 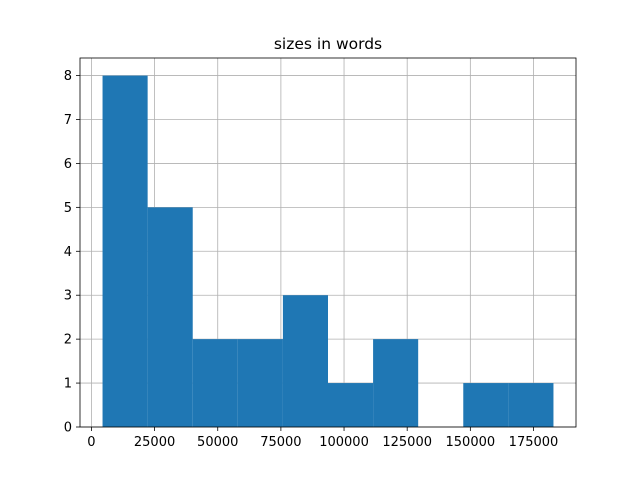 I want to click on y-tick-label: 6, so click(x=68, y=164).